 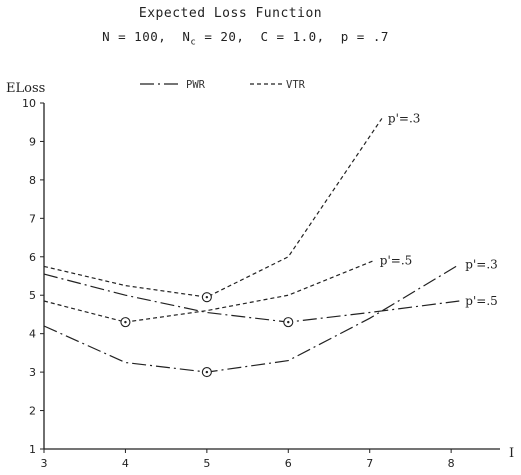 What do you see at coordinates (32, 180) in the screenshot?
I see `y-tick-label: 8` at bounding box center [32, 180].